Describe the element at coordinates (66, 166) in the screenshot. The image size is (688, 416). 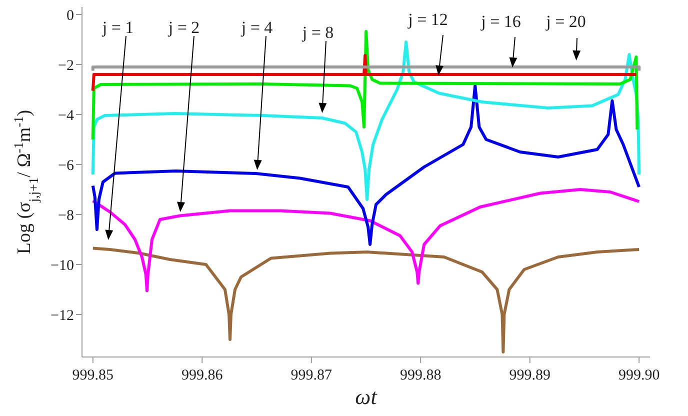
I see `y-tick-label: −6` at that location.